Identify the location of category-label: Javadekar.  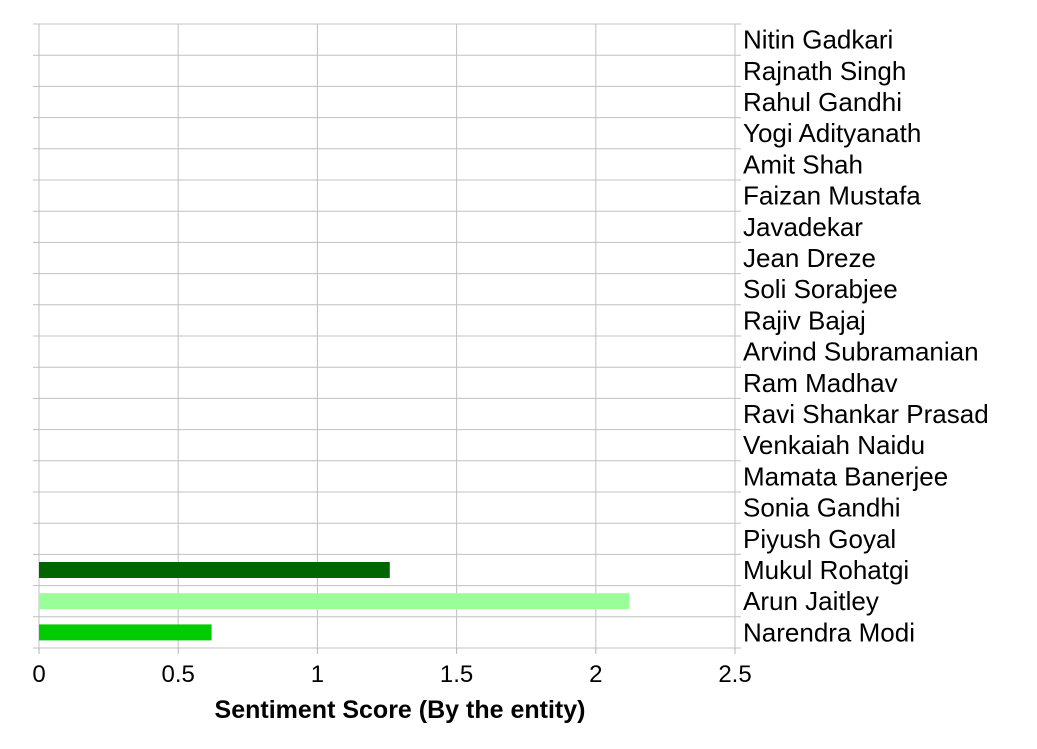
(803, 227).